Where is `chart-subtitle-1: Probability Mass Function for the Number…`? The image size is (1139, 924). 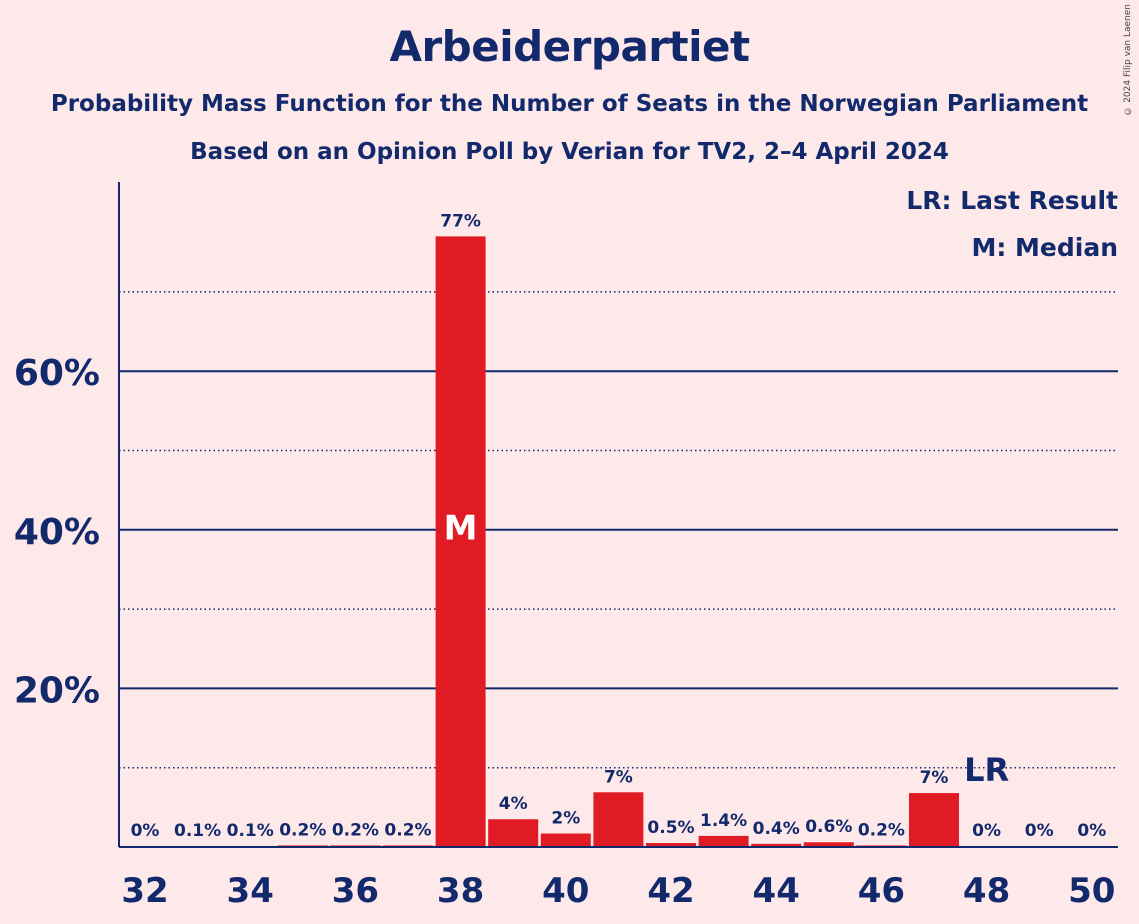 chart-subtitle-1: Probability Mass Function for the Number… is located at coordinates (569, 104).